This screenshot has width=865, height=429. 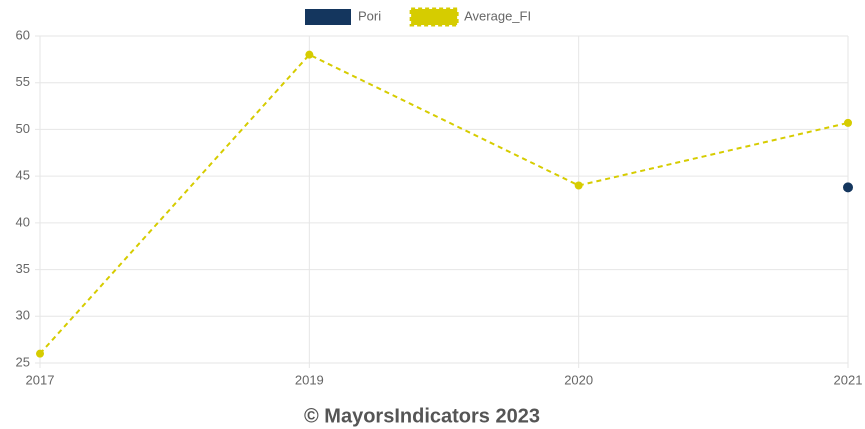 I want to click on y-tick-label: 40, so click(x=23, y=221).